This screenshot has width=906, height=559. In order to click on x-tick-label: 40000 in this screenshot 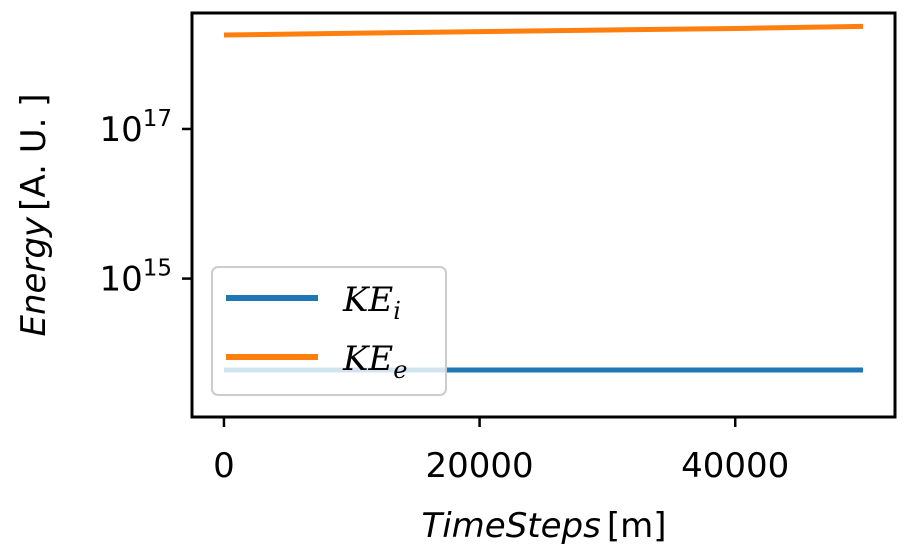, I will do `click(735, 466)`.